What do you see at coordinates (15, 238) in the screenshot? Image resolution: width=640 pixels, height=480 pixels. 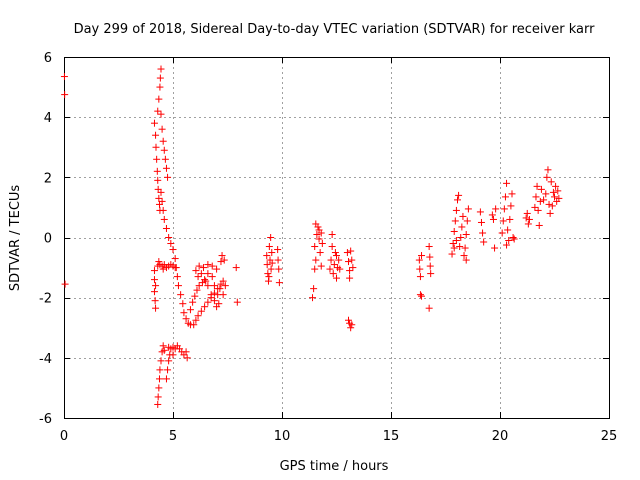 I see `y-axis-label: SDTVAR / TECUs` at bounding box center [15, 238].